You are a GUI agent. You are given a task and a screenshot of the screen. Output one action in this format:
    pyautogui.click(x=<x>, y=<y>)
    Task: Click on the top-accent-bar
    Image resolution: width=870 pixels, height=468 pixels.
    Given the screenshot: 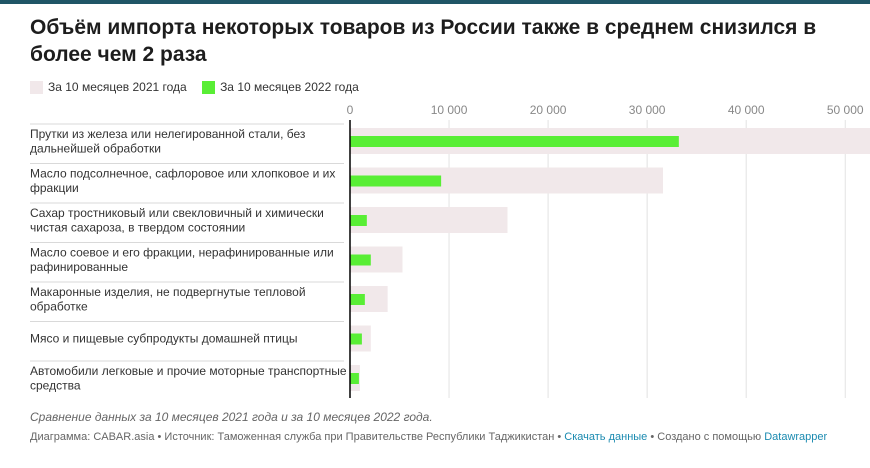 What is the action you would take?
    pyautogui.click(x=435, y=2)
    